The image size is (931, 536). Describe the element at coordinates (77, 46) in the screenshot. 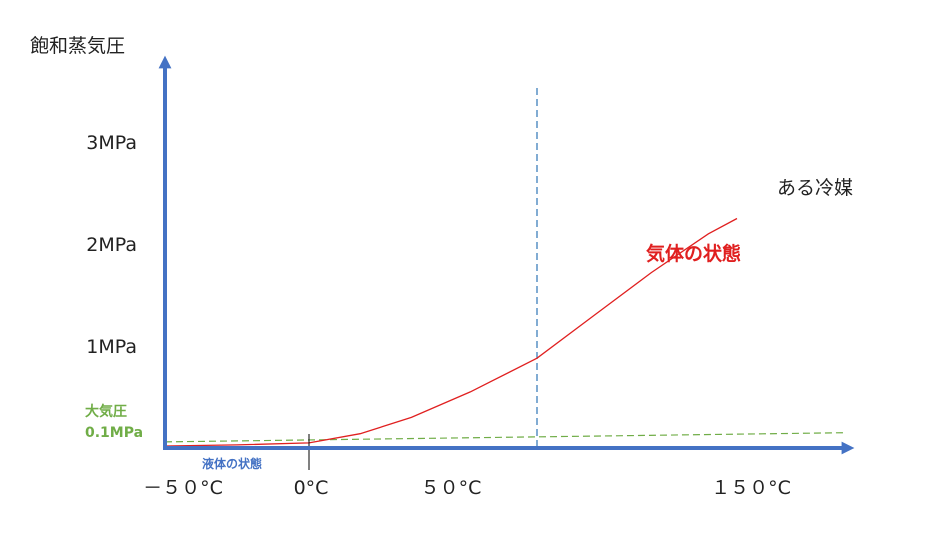

I see `y-axis-label: 飽和蒸気圧` at that location.